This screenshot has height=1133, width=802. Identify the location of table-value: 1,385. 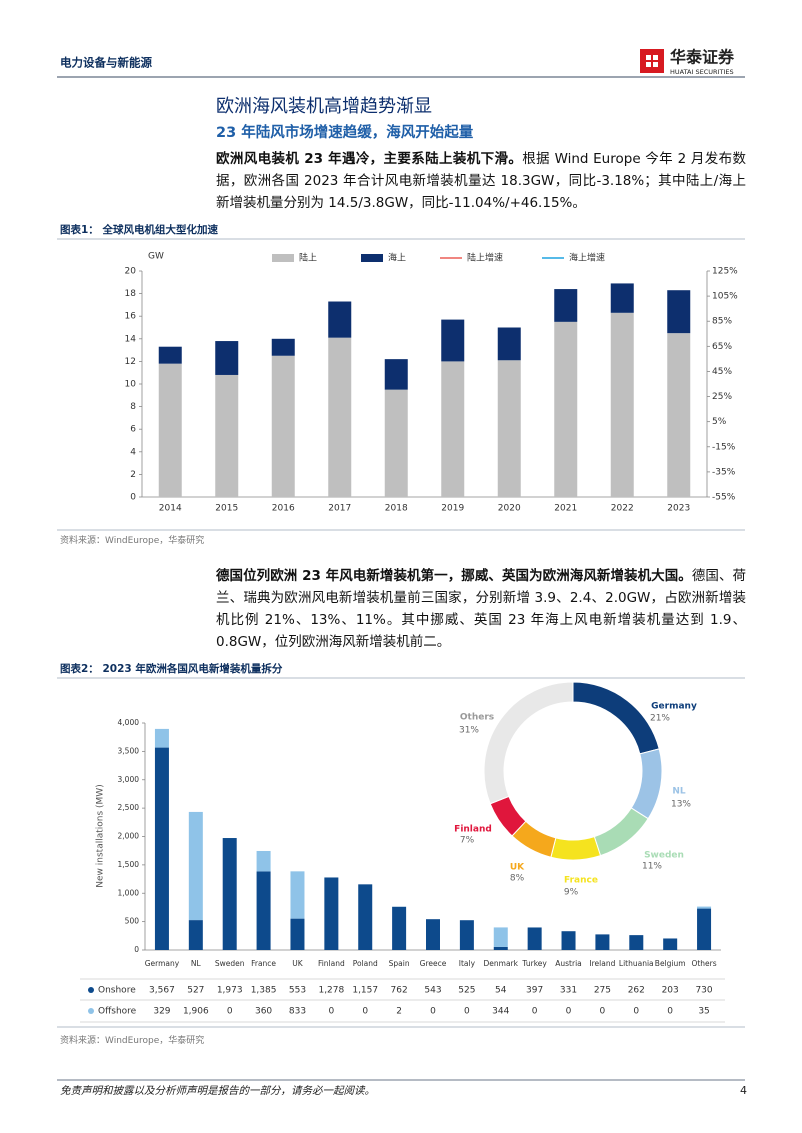
(264, 991).